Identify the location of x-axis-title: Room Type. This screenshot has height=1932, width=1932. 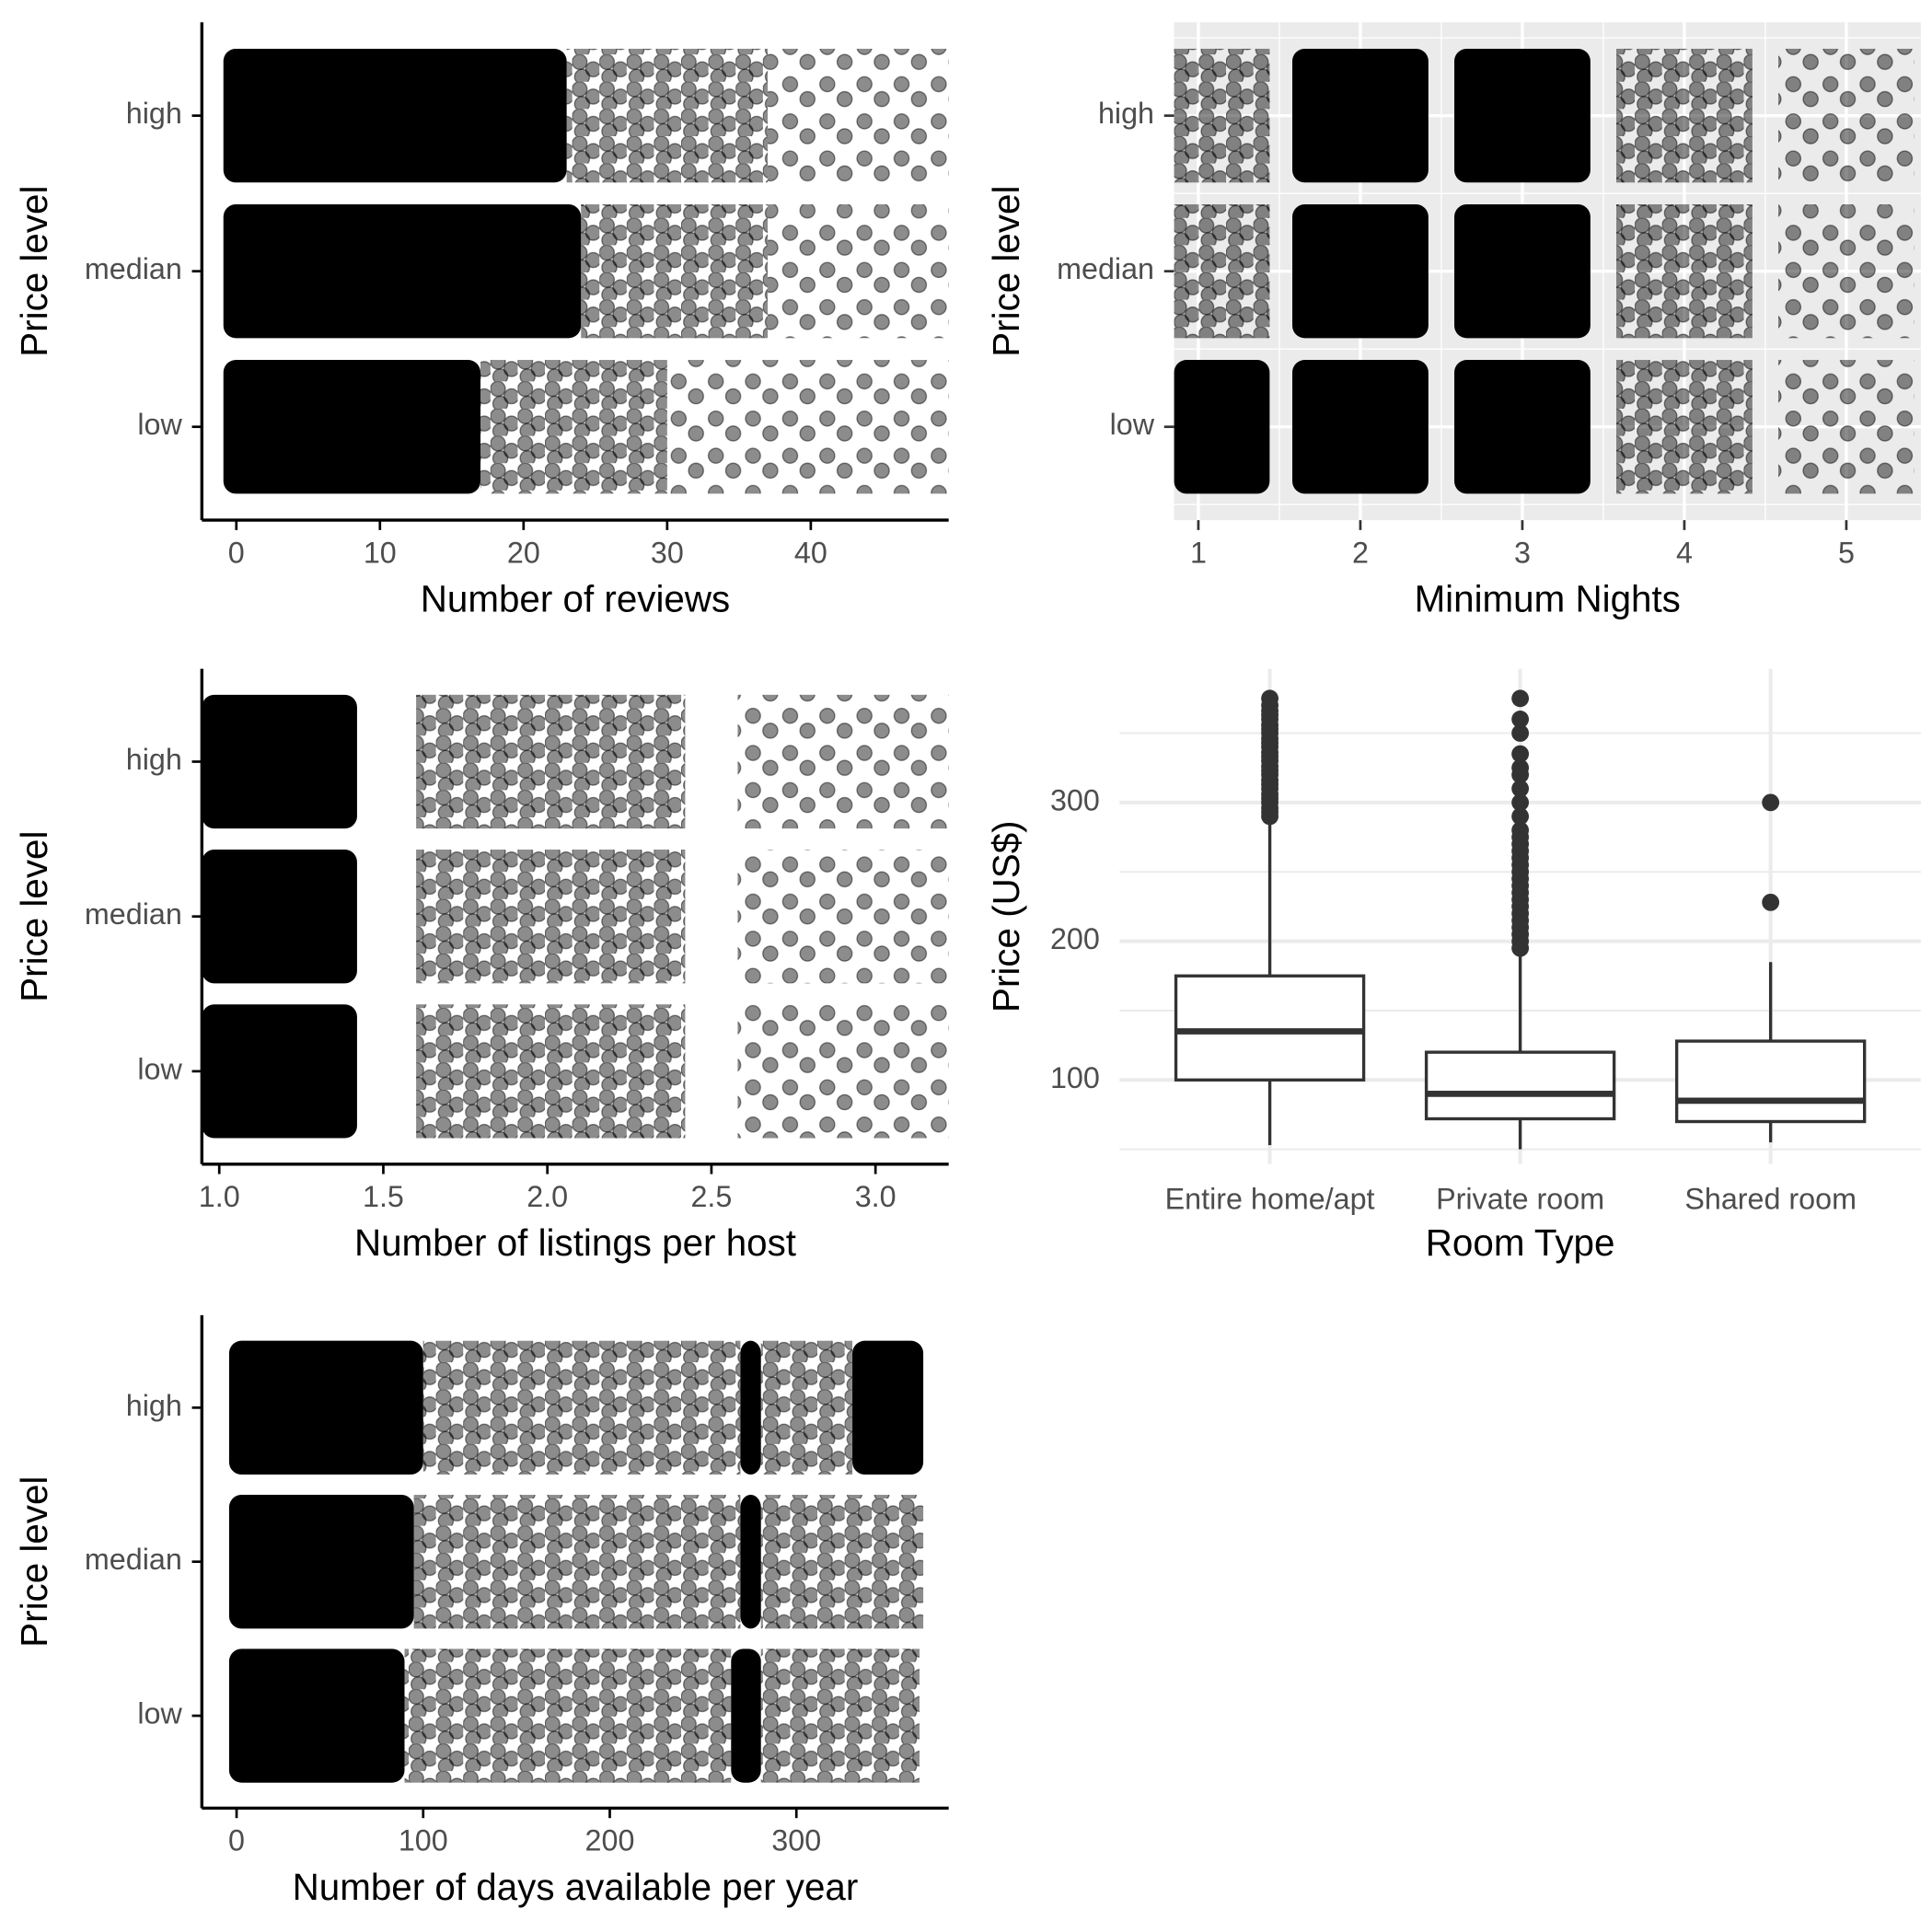
(1521, 1243).